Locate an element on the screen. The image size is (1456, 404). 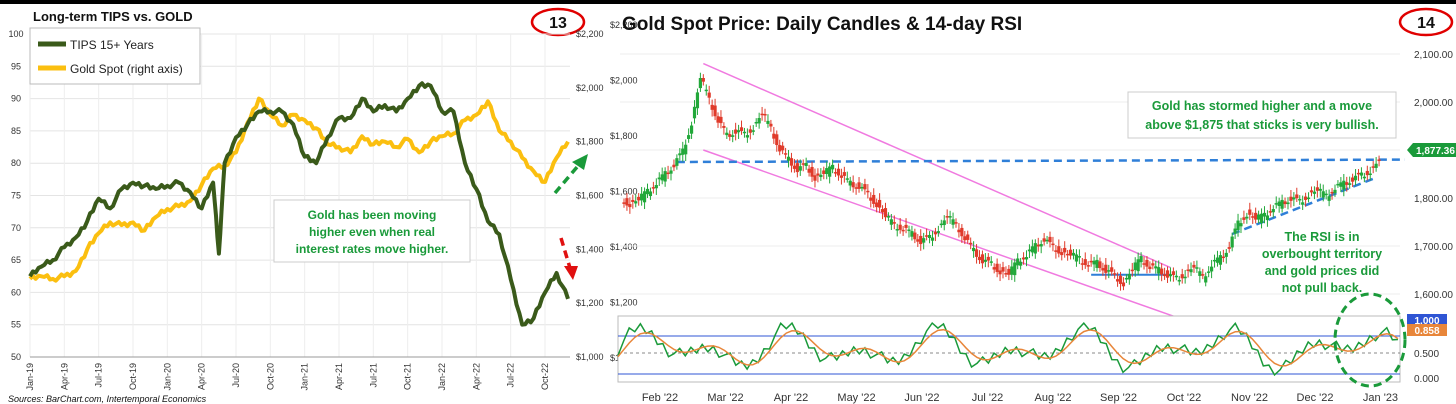
annotation-line-1: Gold has been moving is located at coordinates (372, 215).